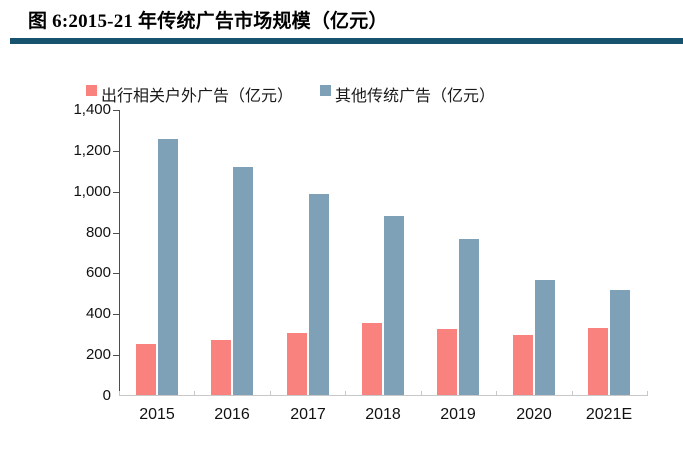 The width and height of the screenshot is (683, 464). What do you see at coordinates (545, 337) in the screenshot?
I see `bar-other-traditional-ads-2020` at bounding box center [545, 337].